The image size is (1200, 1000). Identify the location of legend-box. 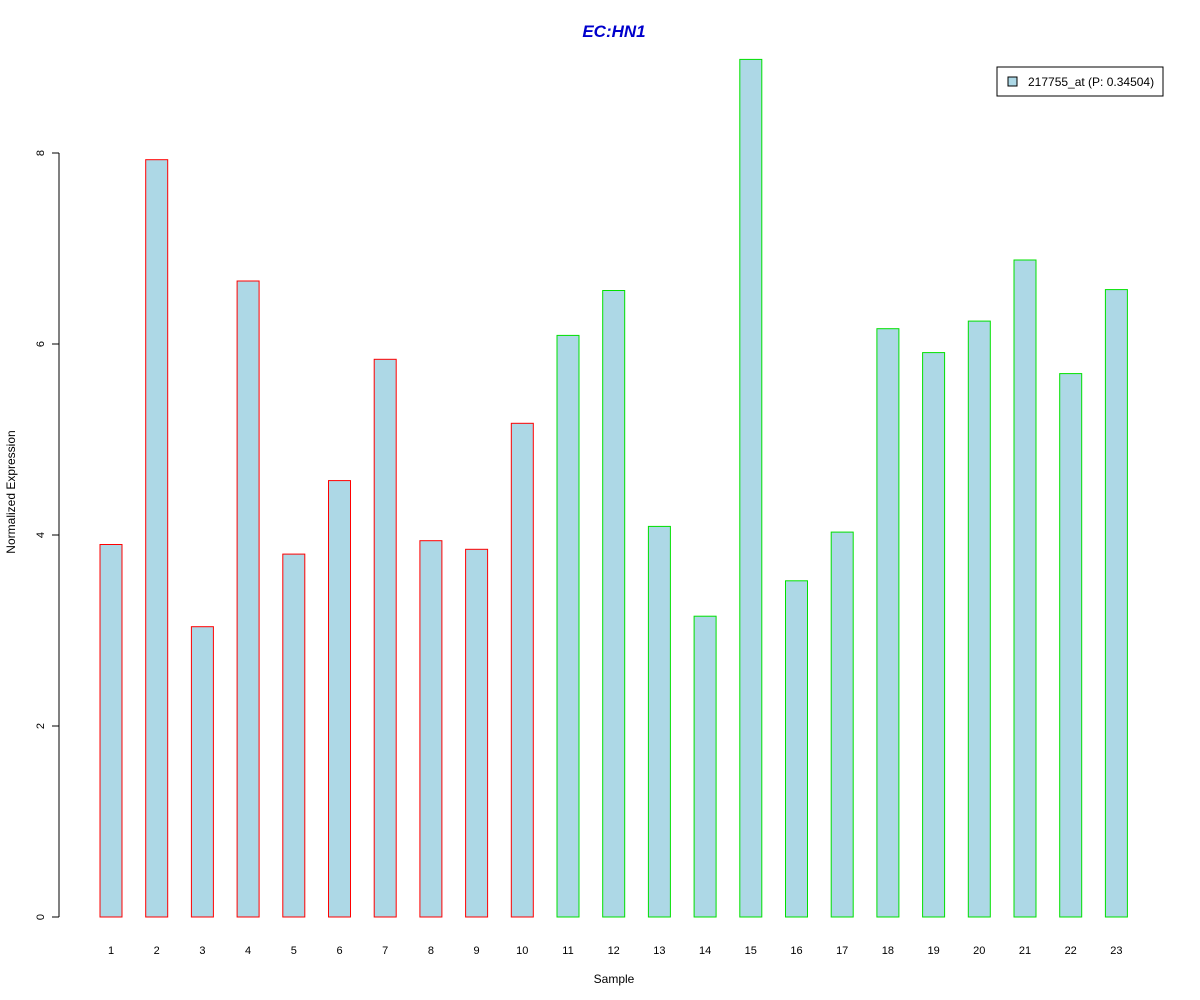
(1080, 81).